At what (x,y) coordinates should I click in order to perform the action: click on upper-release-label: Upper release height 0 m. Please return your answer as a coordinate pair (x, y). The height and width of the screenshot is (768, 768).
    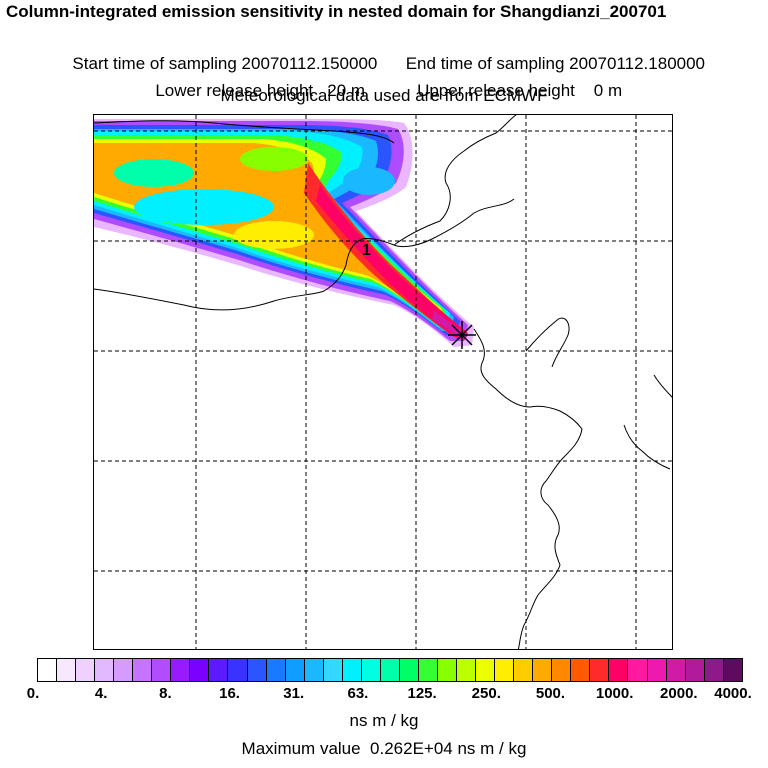
    Looking at the image, I should click on (520, 90).